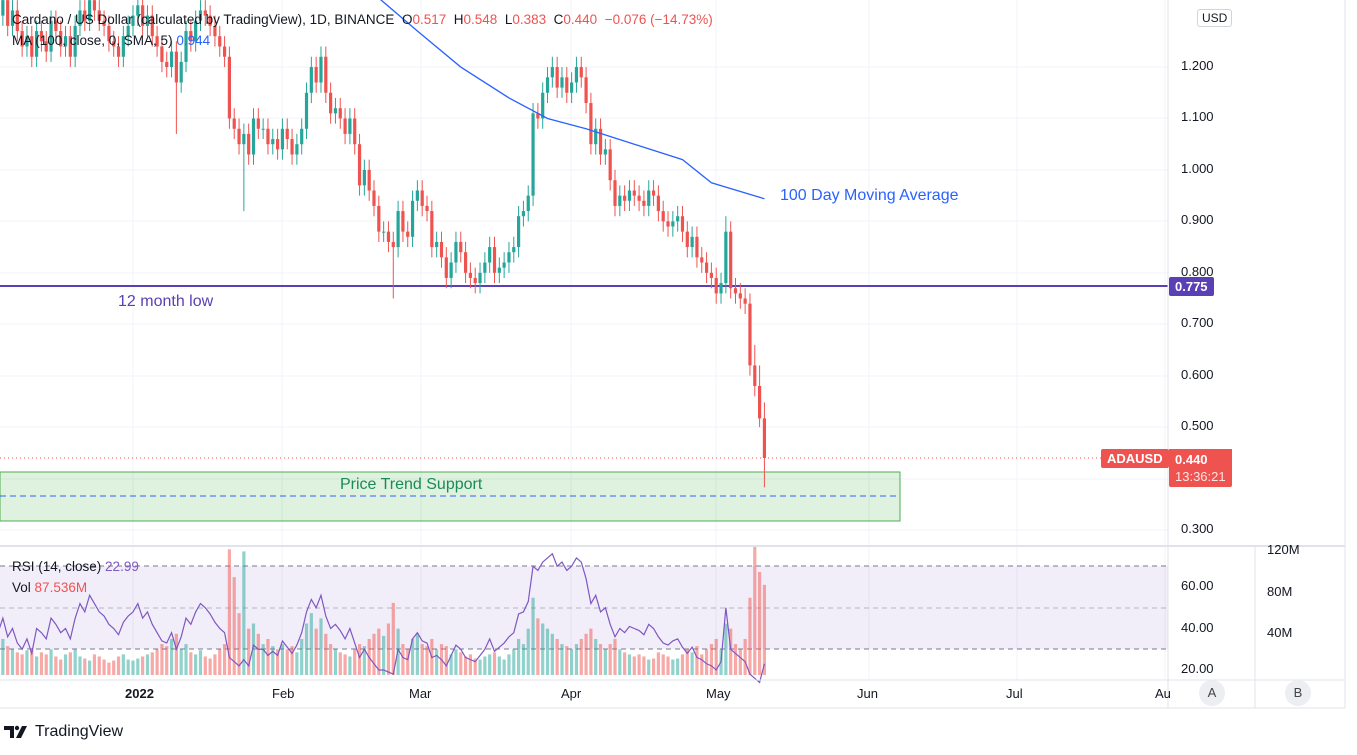  What do you see at coordinates (869, 195) in the screenshot?
I see `ma-annotation: 100 Day Moving Average` at bounding box center [869, 195].